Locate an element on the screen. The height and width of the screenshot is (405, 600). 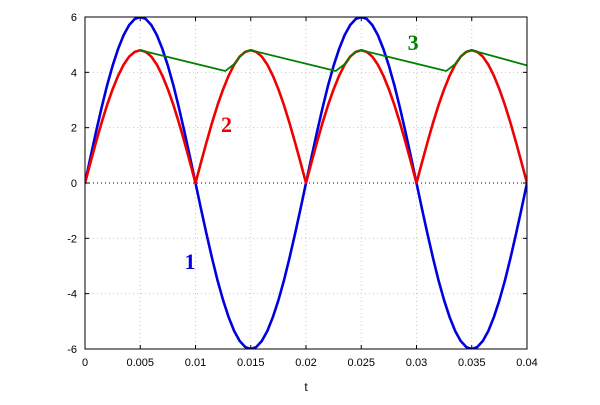
y-tick-label: 4 is located at coordinates (74, 73).